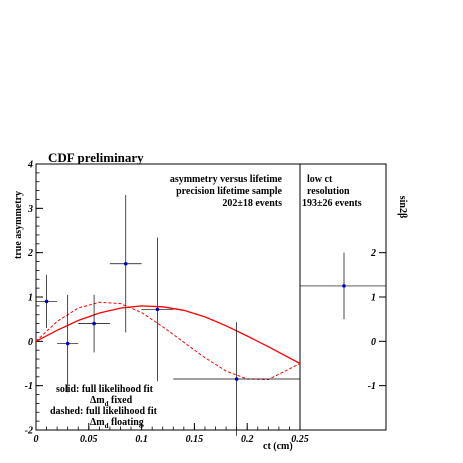 This screenshot has width=463, height=463. What do you see at coordinates (373, 342) in the screenshot?
I see `right-y-tick-label: 0` at bounding box center [373, 342].